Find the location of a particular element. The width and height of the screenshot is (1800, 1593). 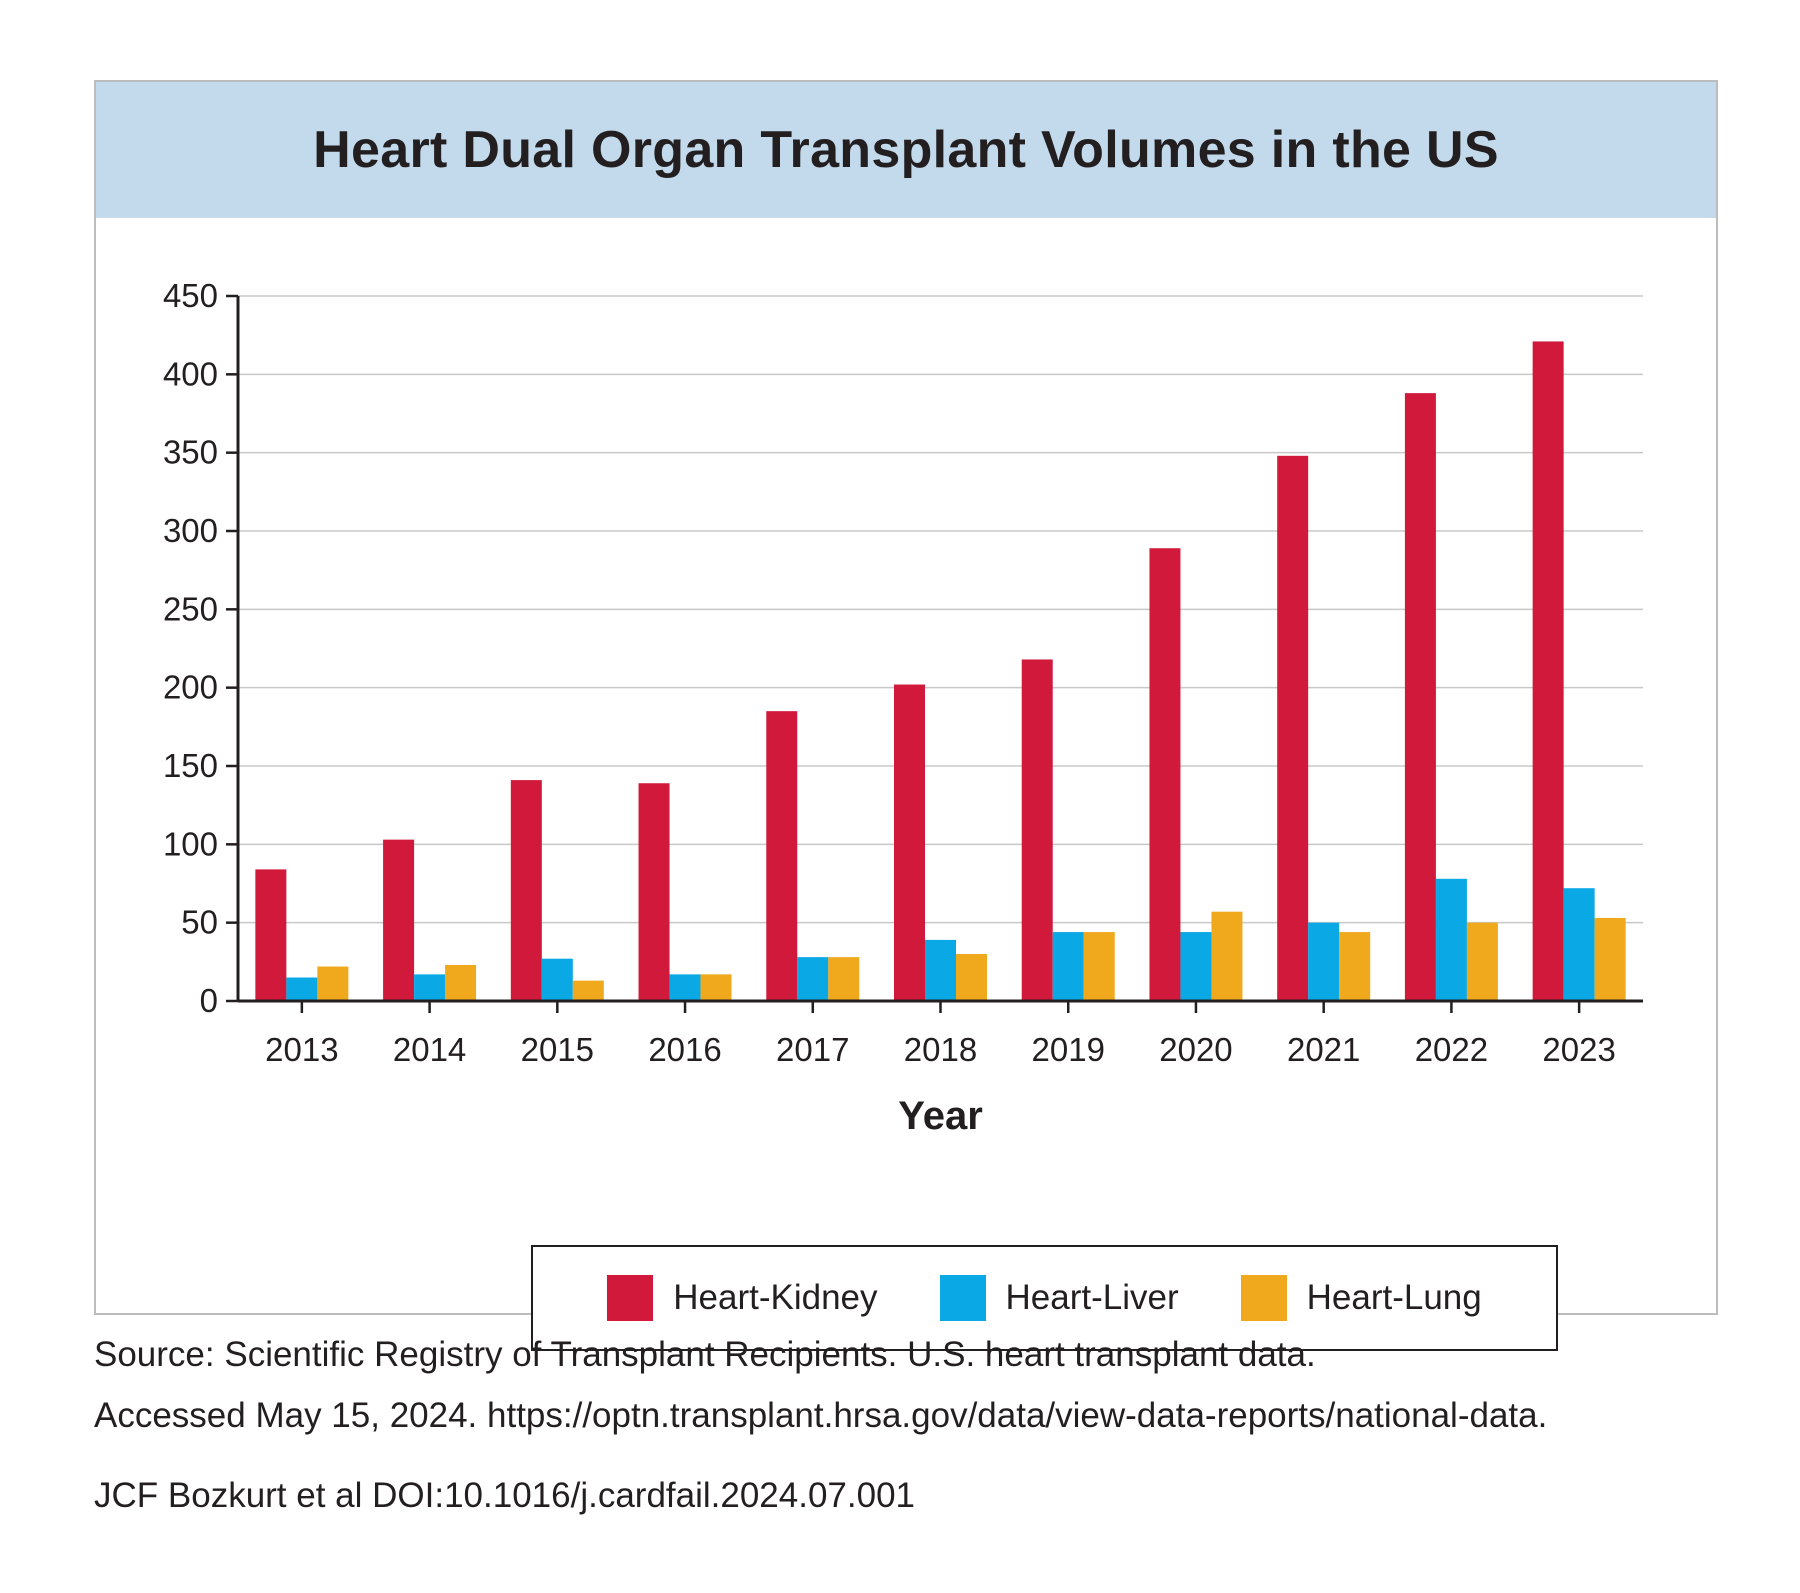

x-tick-label: 2017 is located at coordinates (812, 1049).